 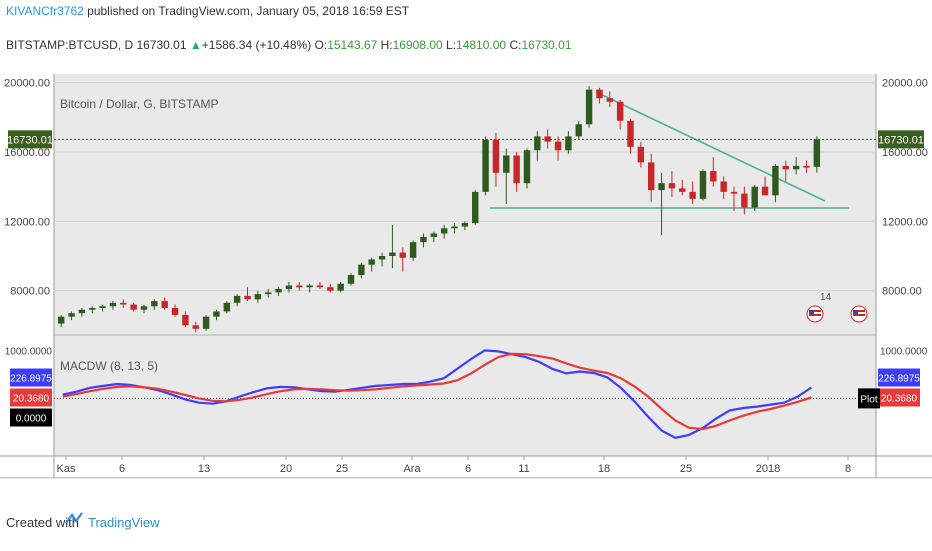 I want to click on tradingview-logo-icon, so click(x=74, y=519).